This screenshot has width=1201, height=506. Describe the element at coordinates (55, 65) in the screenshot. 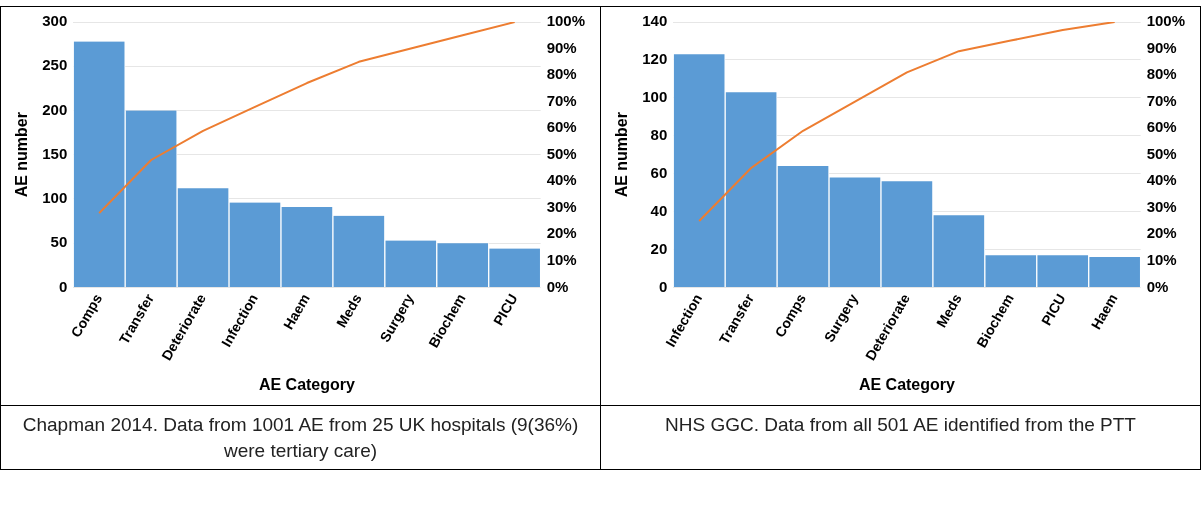

I see `y-tick-label: 250` at that location.